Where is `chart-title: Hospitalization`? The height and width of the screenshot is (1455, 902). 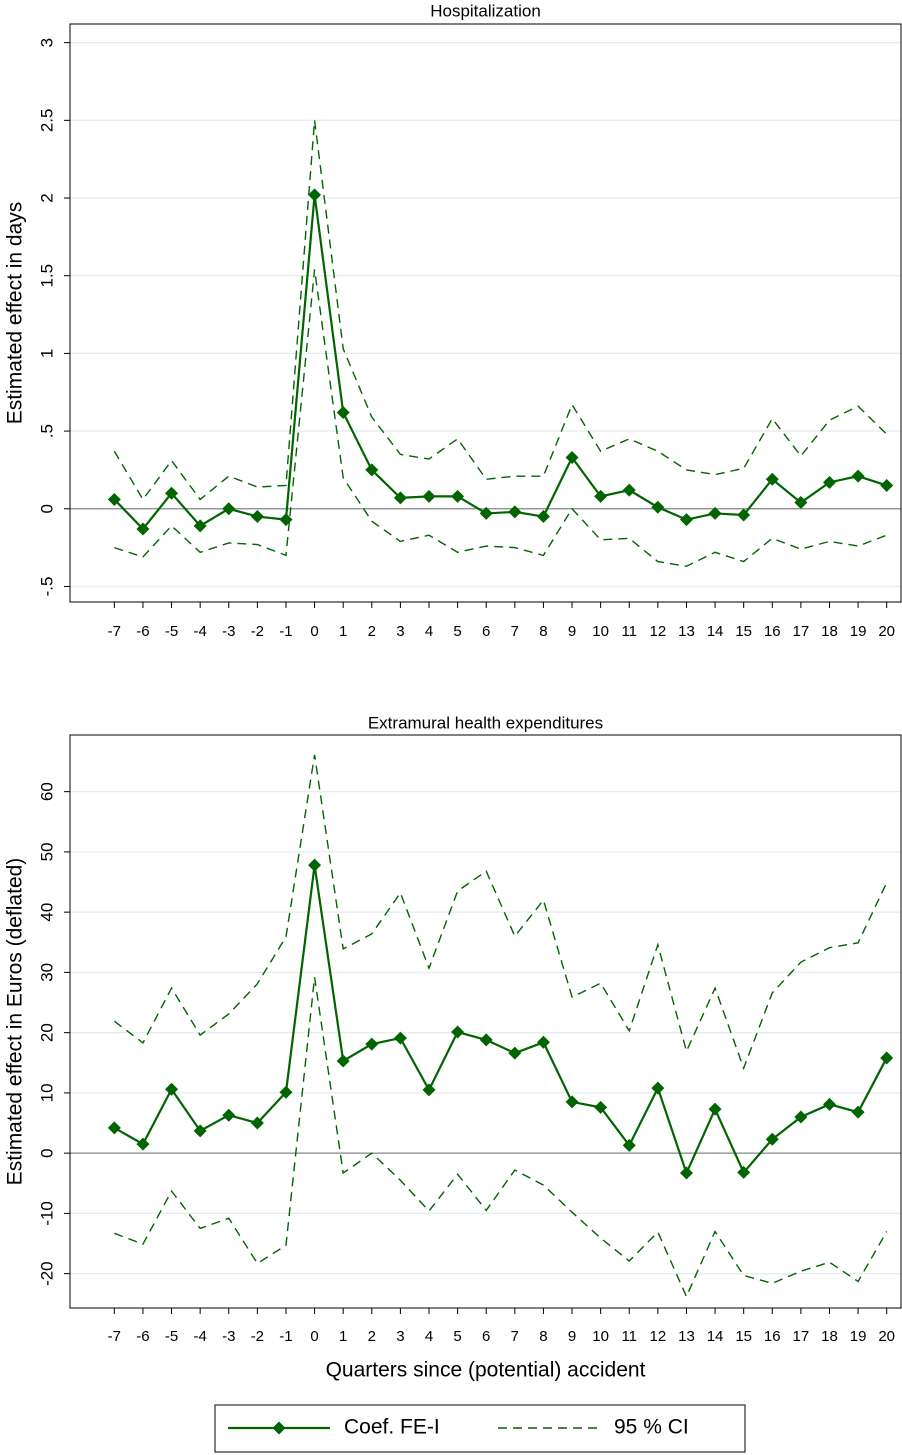
chart-title: Hospitalization is located at coordinates (485, 10).